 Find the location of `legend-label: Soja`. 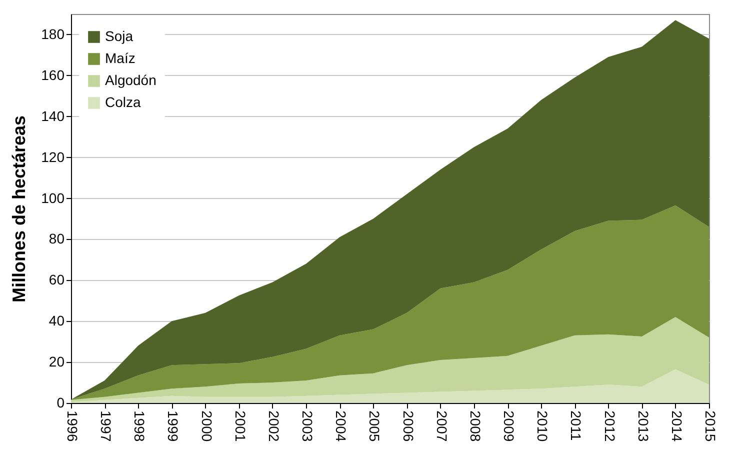

legend-label: Soja is located at coordinates (119, 36).